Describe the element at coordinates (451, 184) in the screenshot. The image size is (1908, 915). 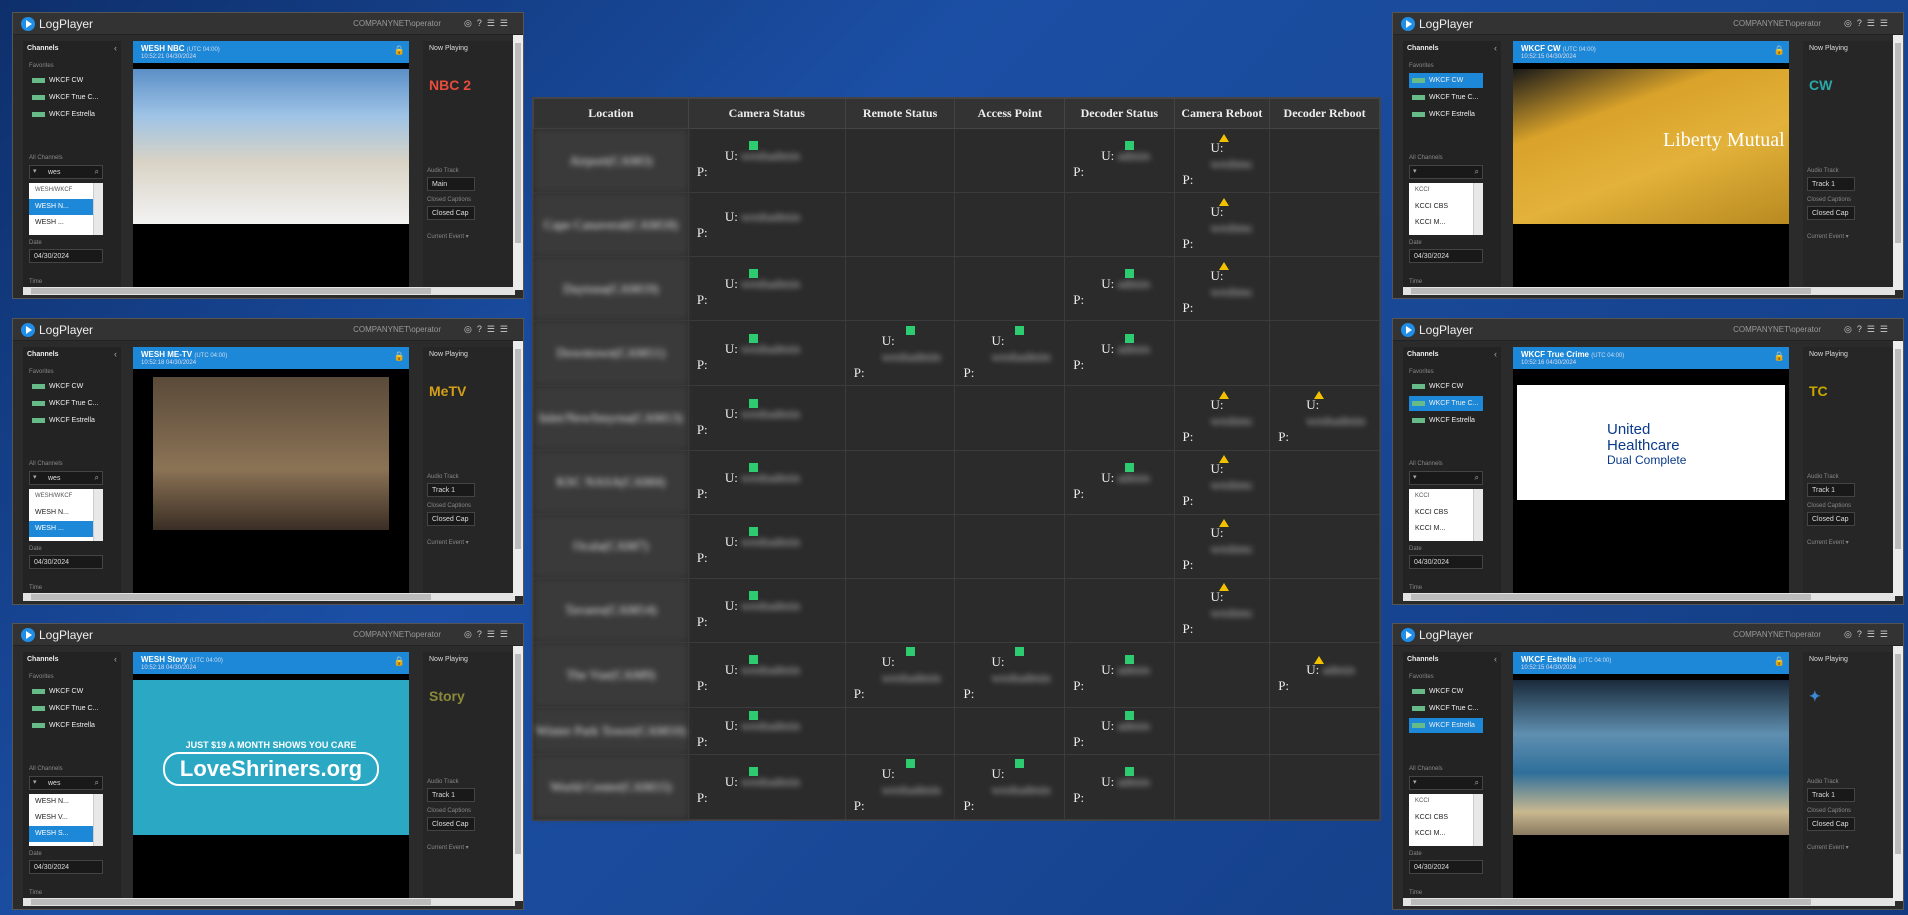
I see `audio-track-select: Main` at that location.